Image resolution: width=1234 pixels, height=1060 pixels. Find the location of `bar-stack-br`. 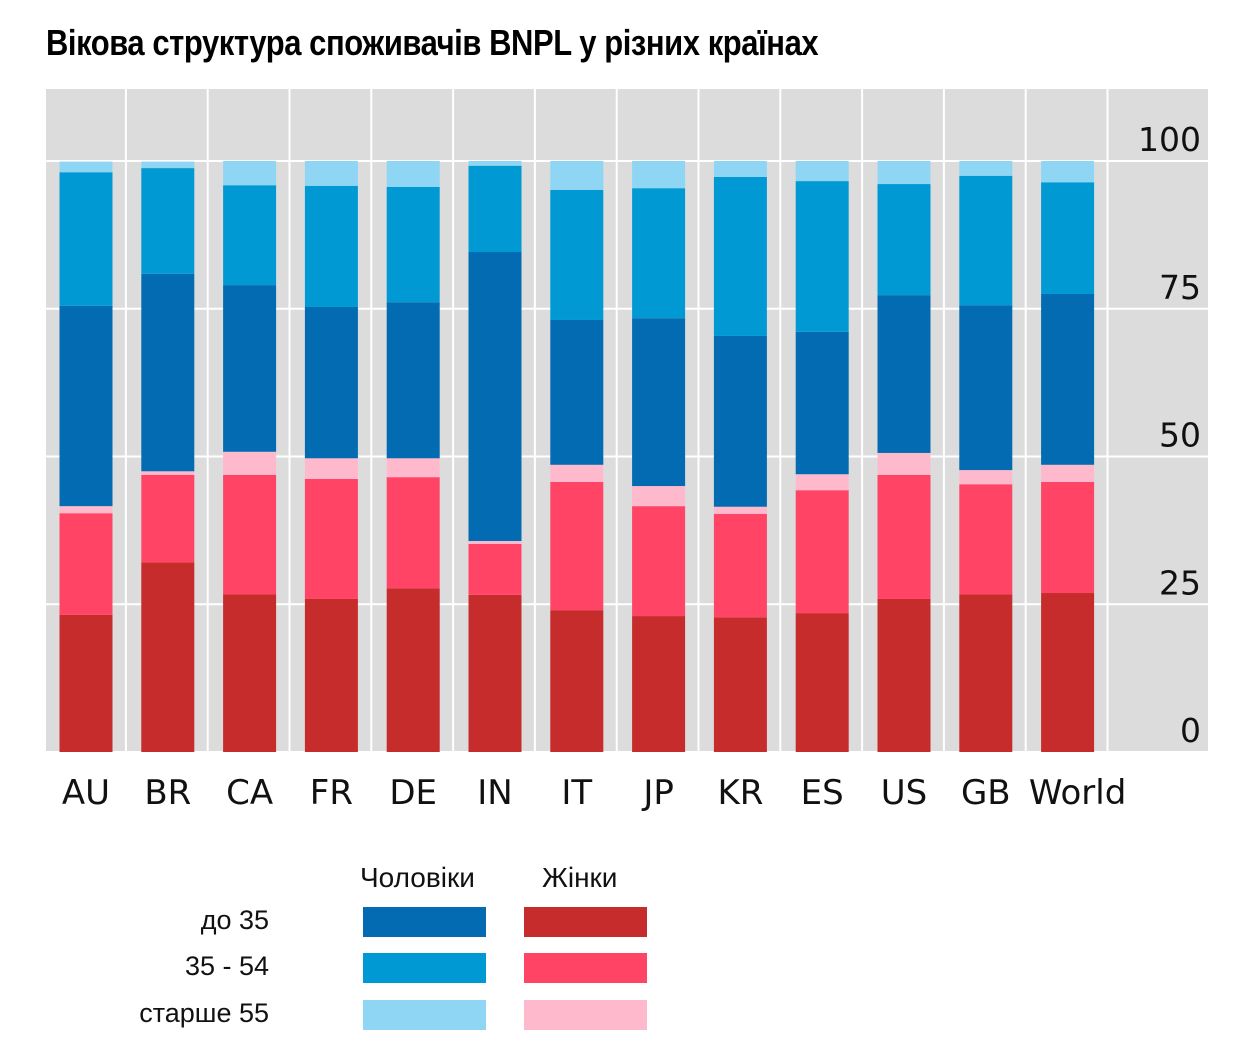

bar-stack-br is located at coordinates (168, 456).